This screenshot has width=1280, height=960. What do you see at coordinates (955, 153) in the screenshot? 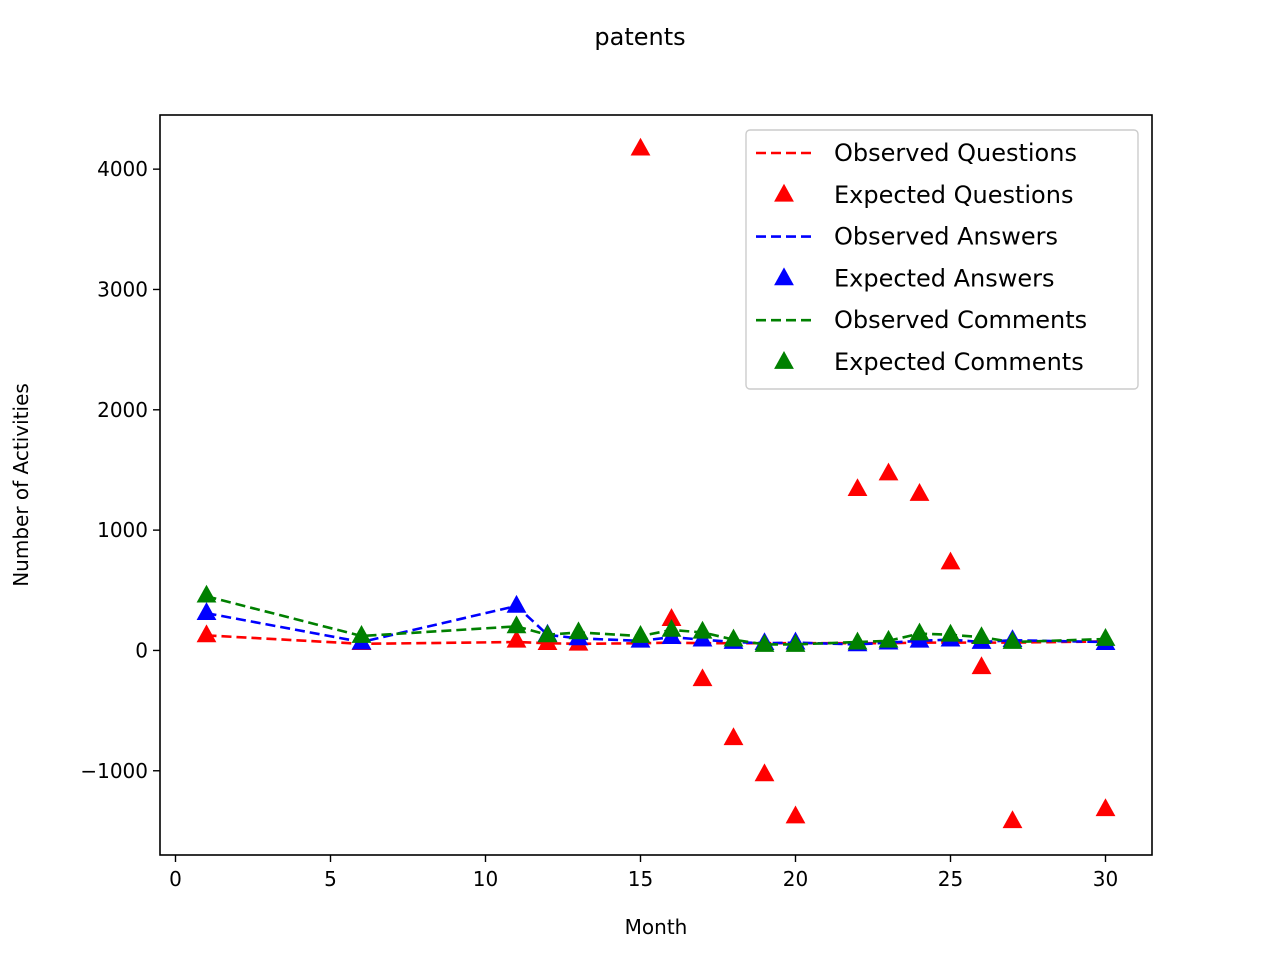
I see `legend-label-observed-questions: Observed Questions` at bounding box center [955, 153].